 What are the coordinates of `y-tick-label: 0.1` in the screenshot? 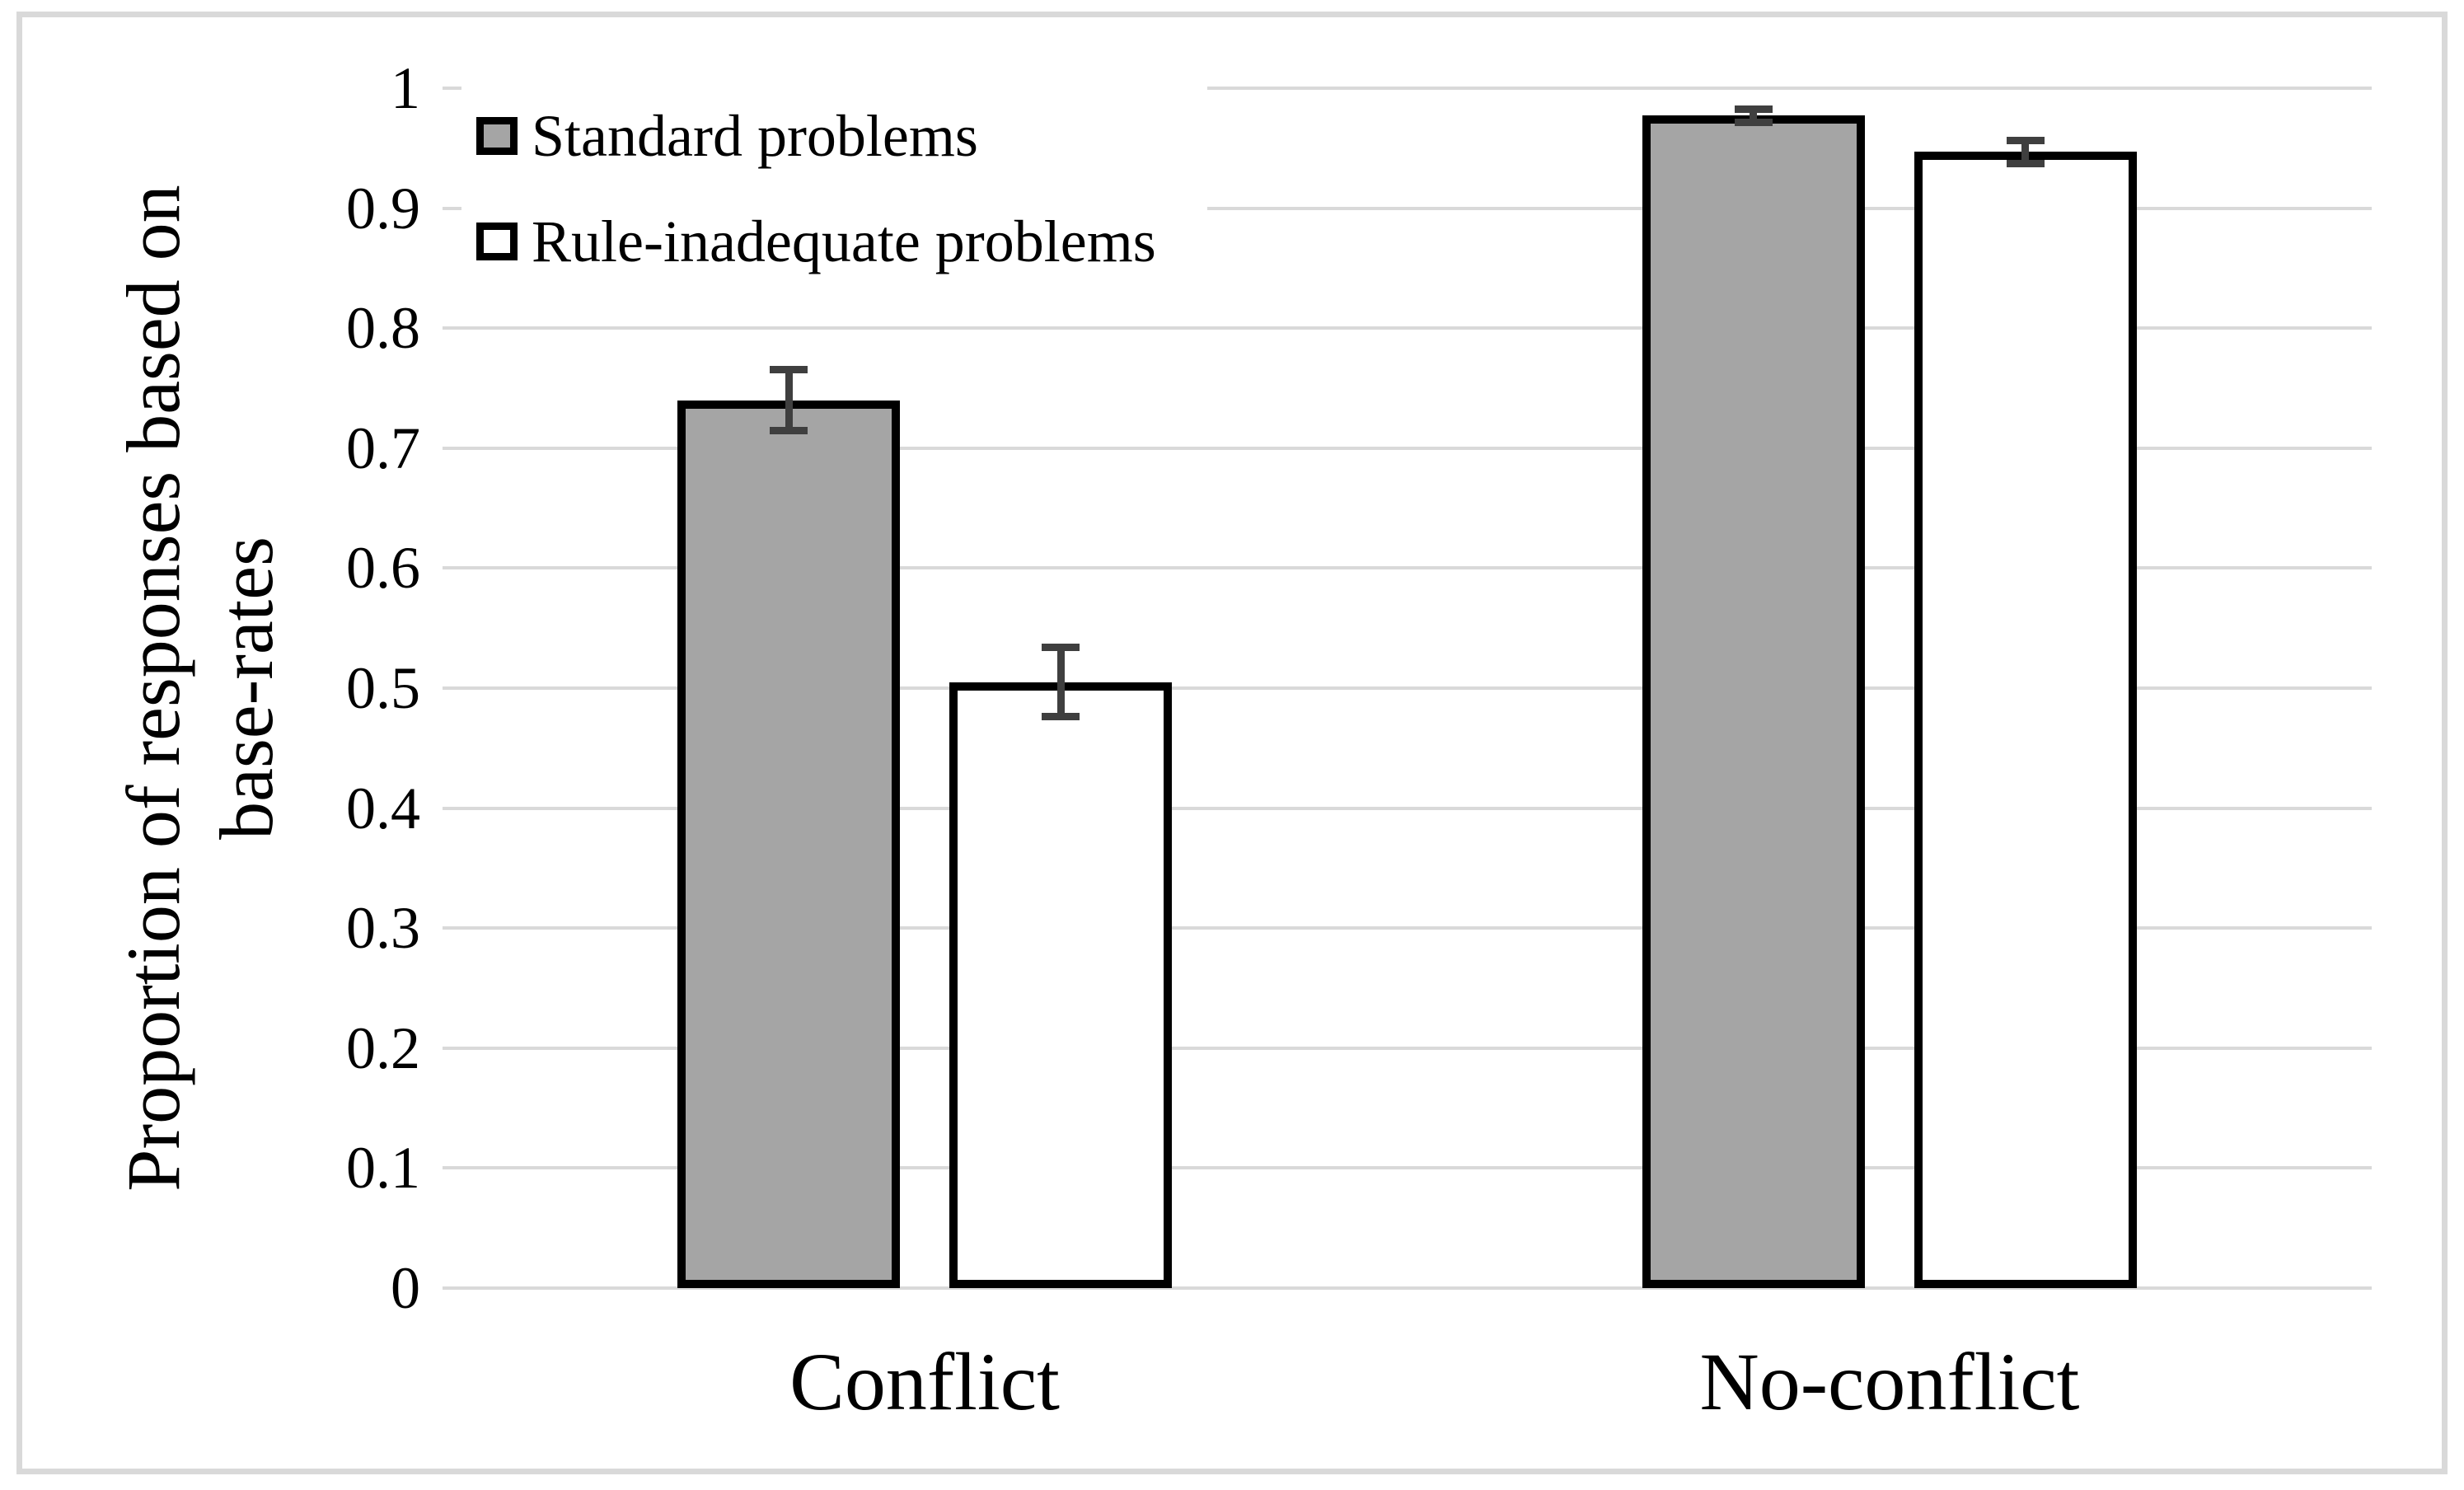 It's located at (383, 1168).